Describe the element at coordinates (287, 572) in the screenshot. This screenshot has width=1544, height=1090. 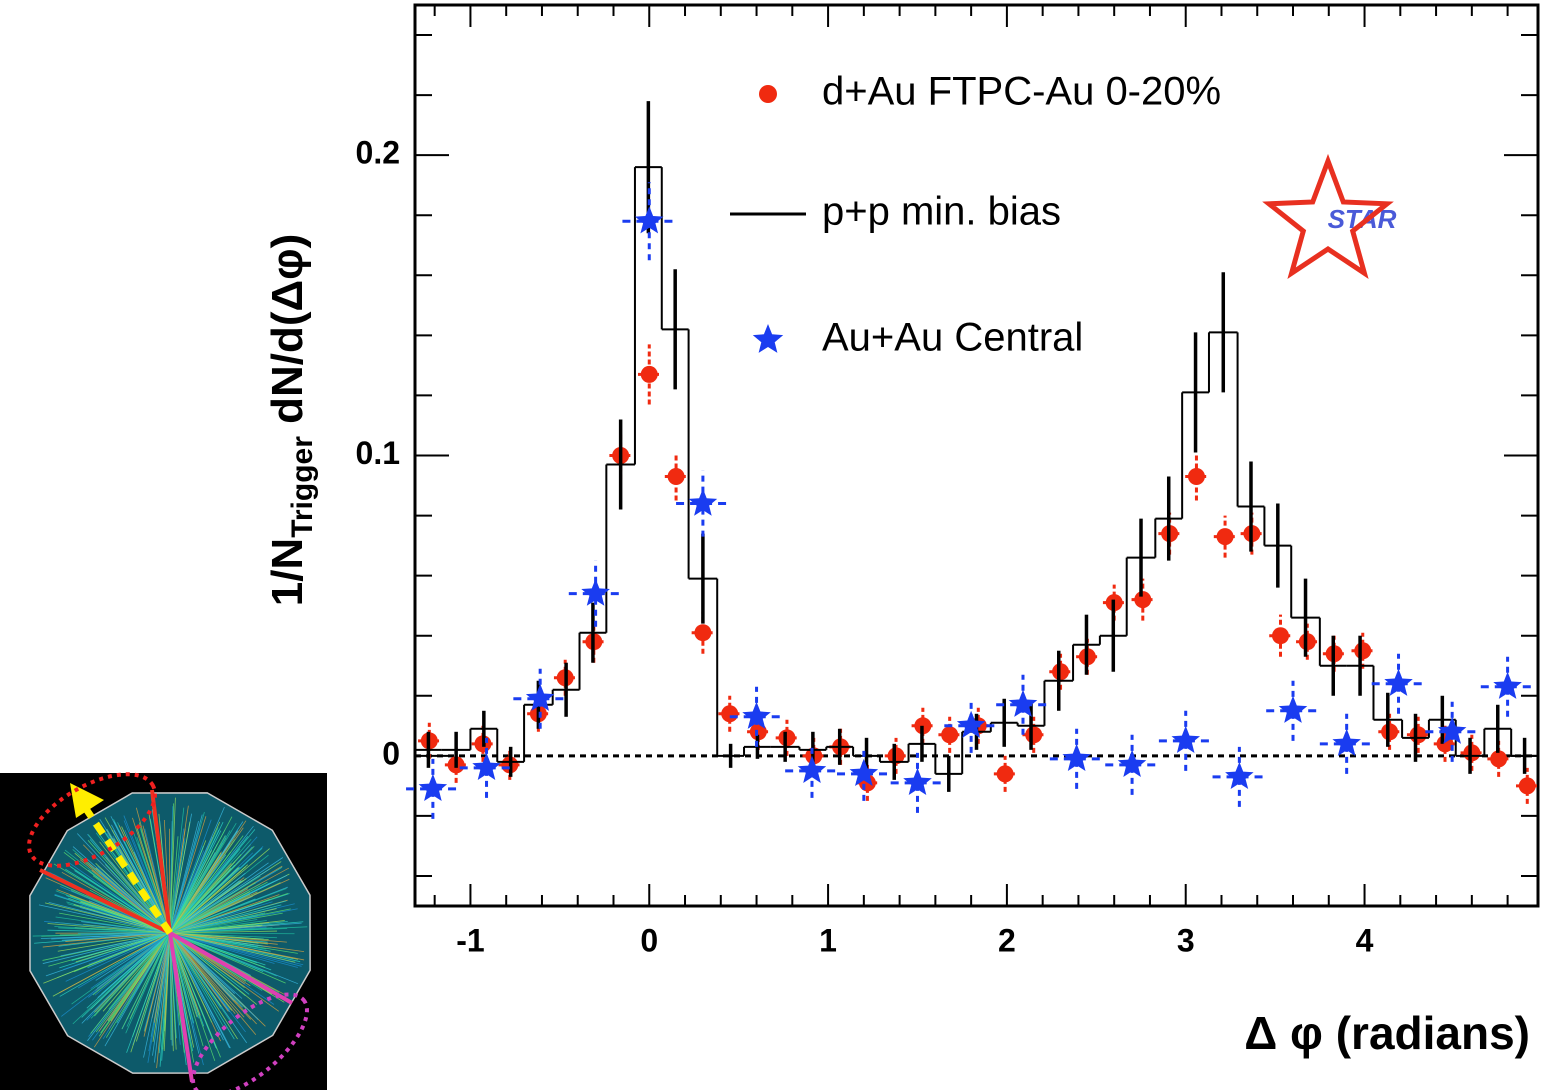
I see `y-label-main: 1/N` at that location.